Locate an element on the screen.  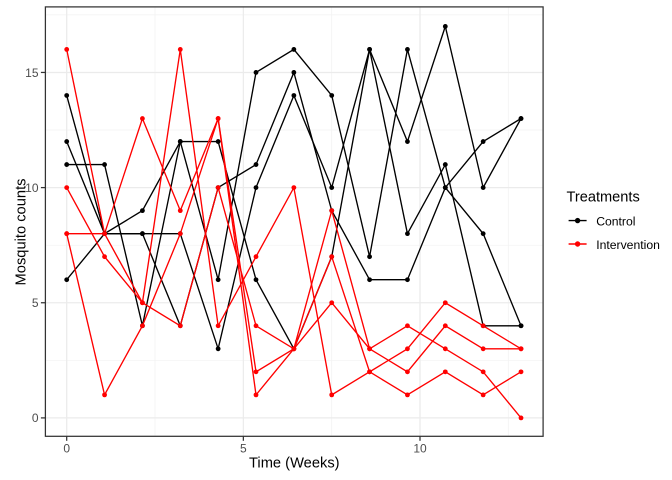
svg-text: Treatments is located at coordinates (603, 197).